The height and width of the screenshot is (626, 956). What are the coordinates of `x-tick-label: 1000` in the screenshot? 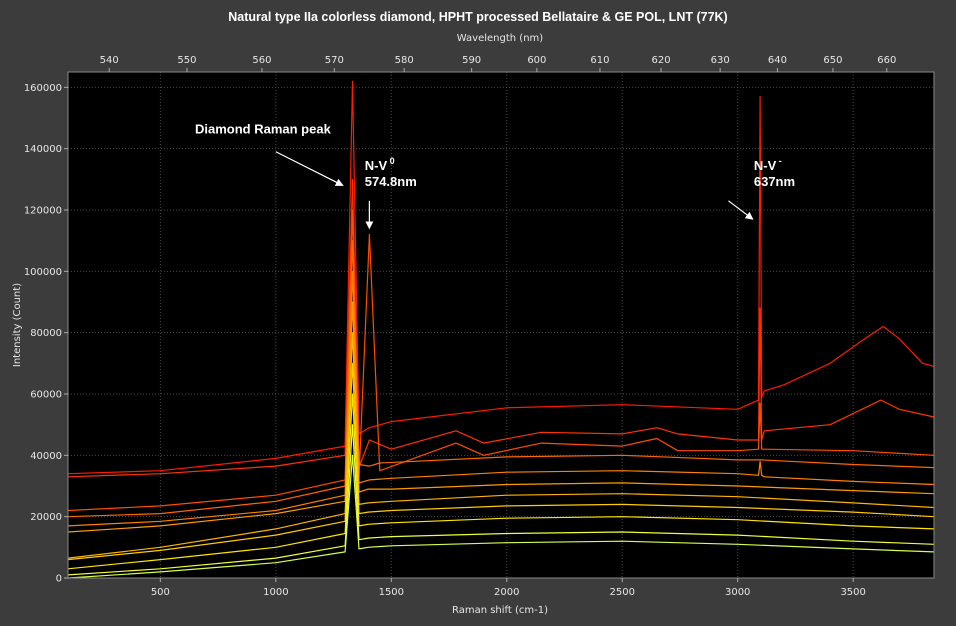 It's located at (275, 592).